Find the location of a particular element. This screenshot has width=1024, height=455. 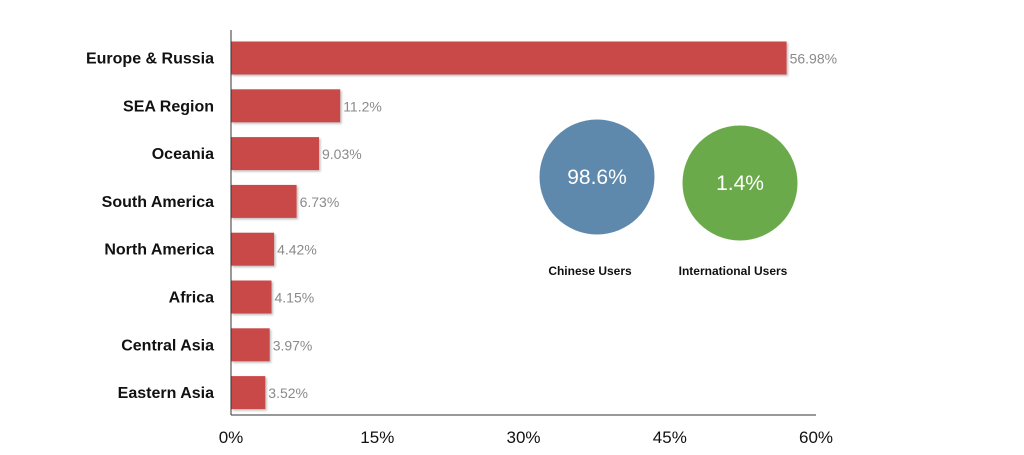

bubble-value: 98.6% is located at coordinates (597, 177).